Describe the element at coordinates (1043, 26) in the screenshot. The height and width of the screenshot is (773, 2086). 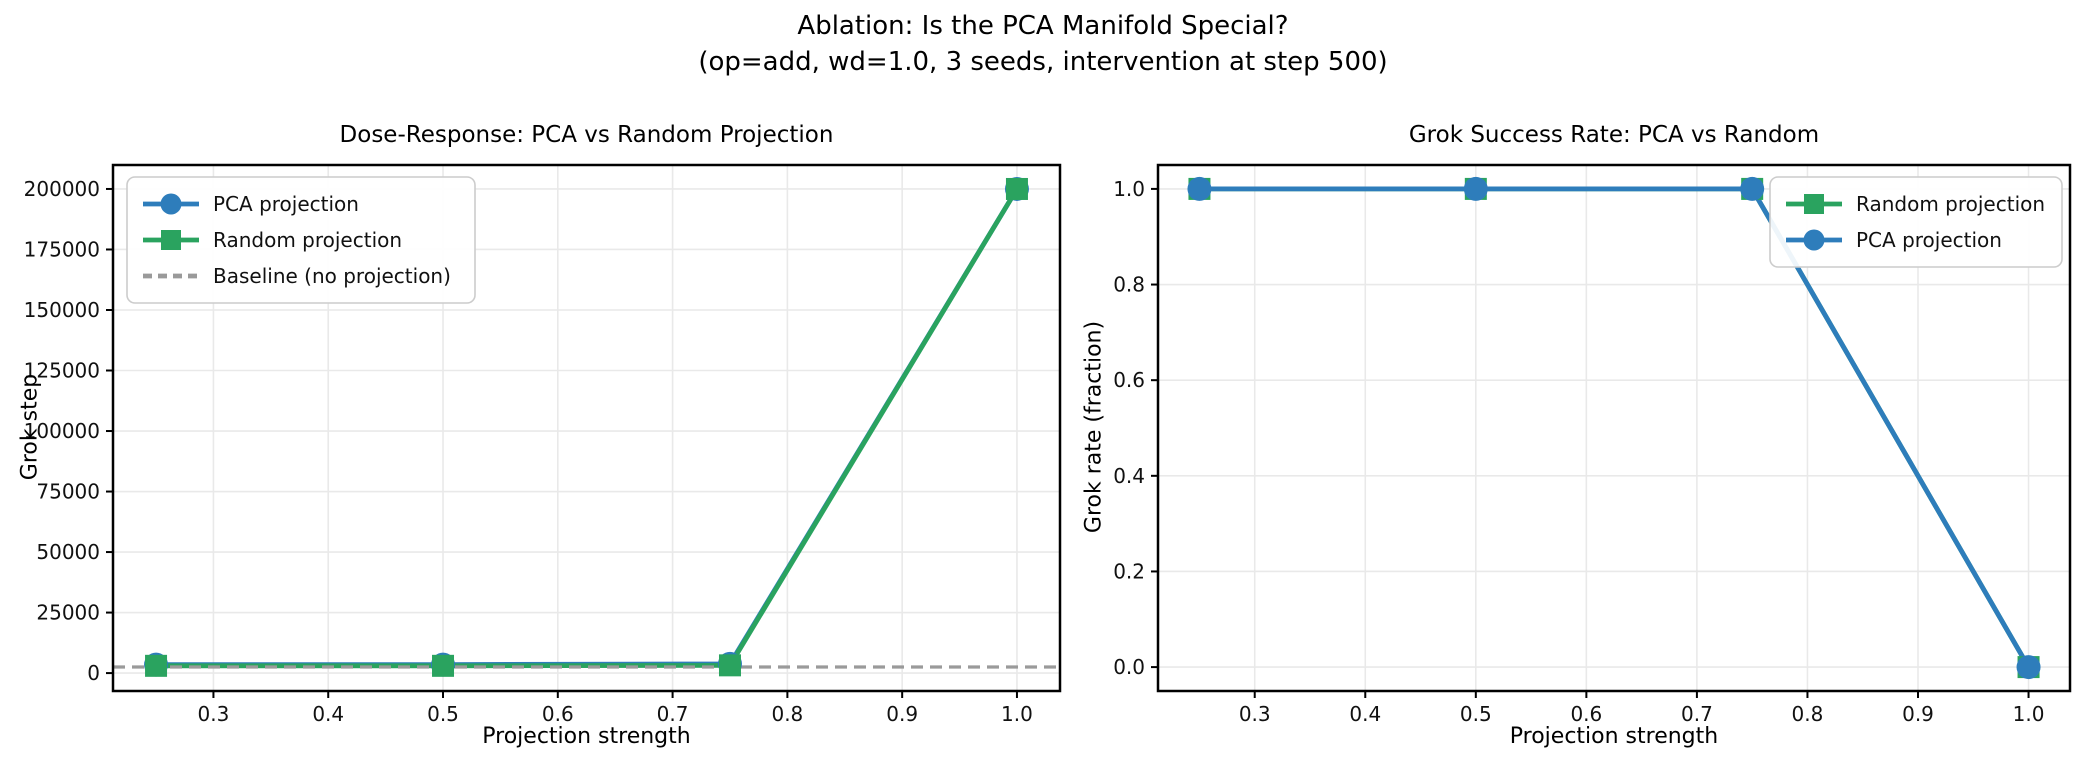
I see `figure-suptitle-line1: Ablation: Is the PCA Manifold Special?` at that location.